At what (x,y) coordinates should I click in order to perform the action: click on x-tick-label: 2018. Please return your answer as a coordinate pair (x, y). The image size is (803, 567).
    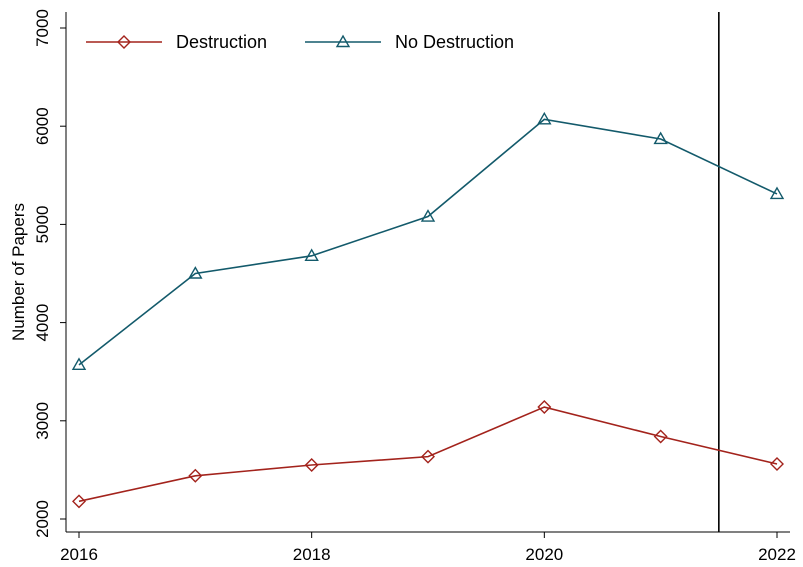
    Looking at the image, I should click on (312, 554).